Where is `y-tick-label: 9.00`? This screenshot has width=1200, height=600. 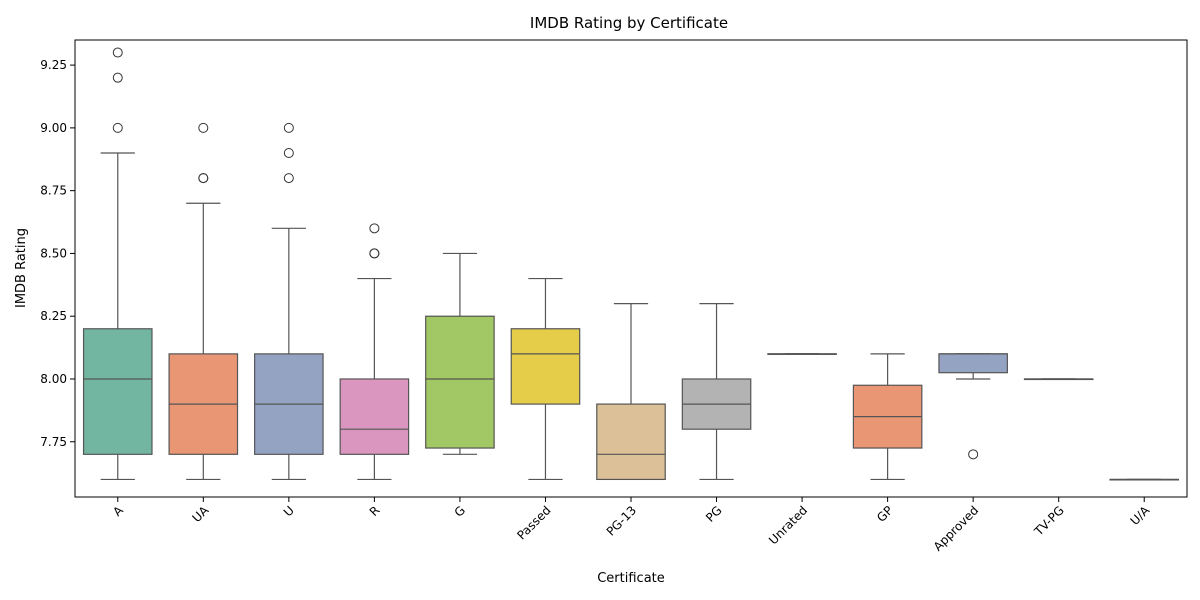 y-tick-label: 9.00 is located at coordinates (53, 128).